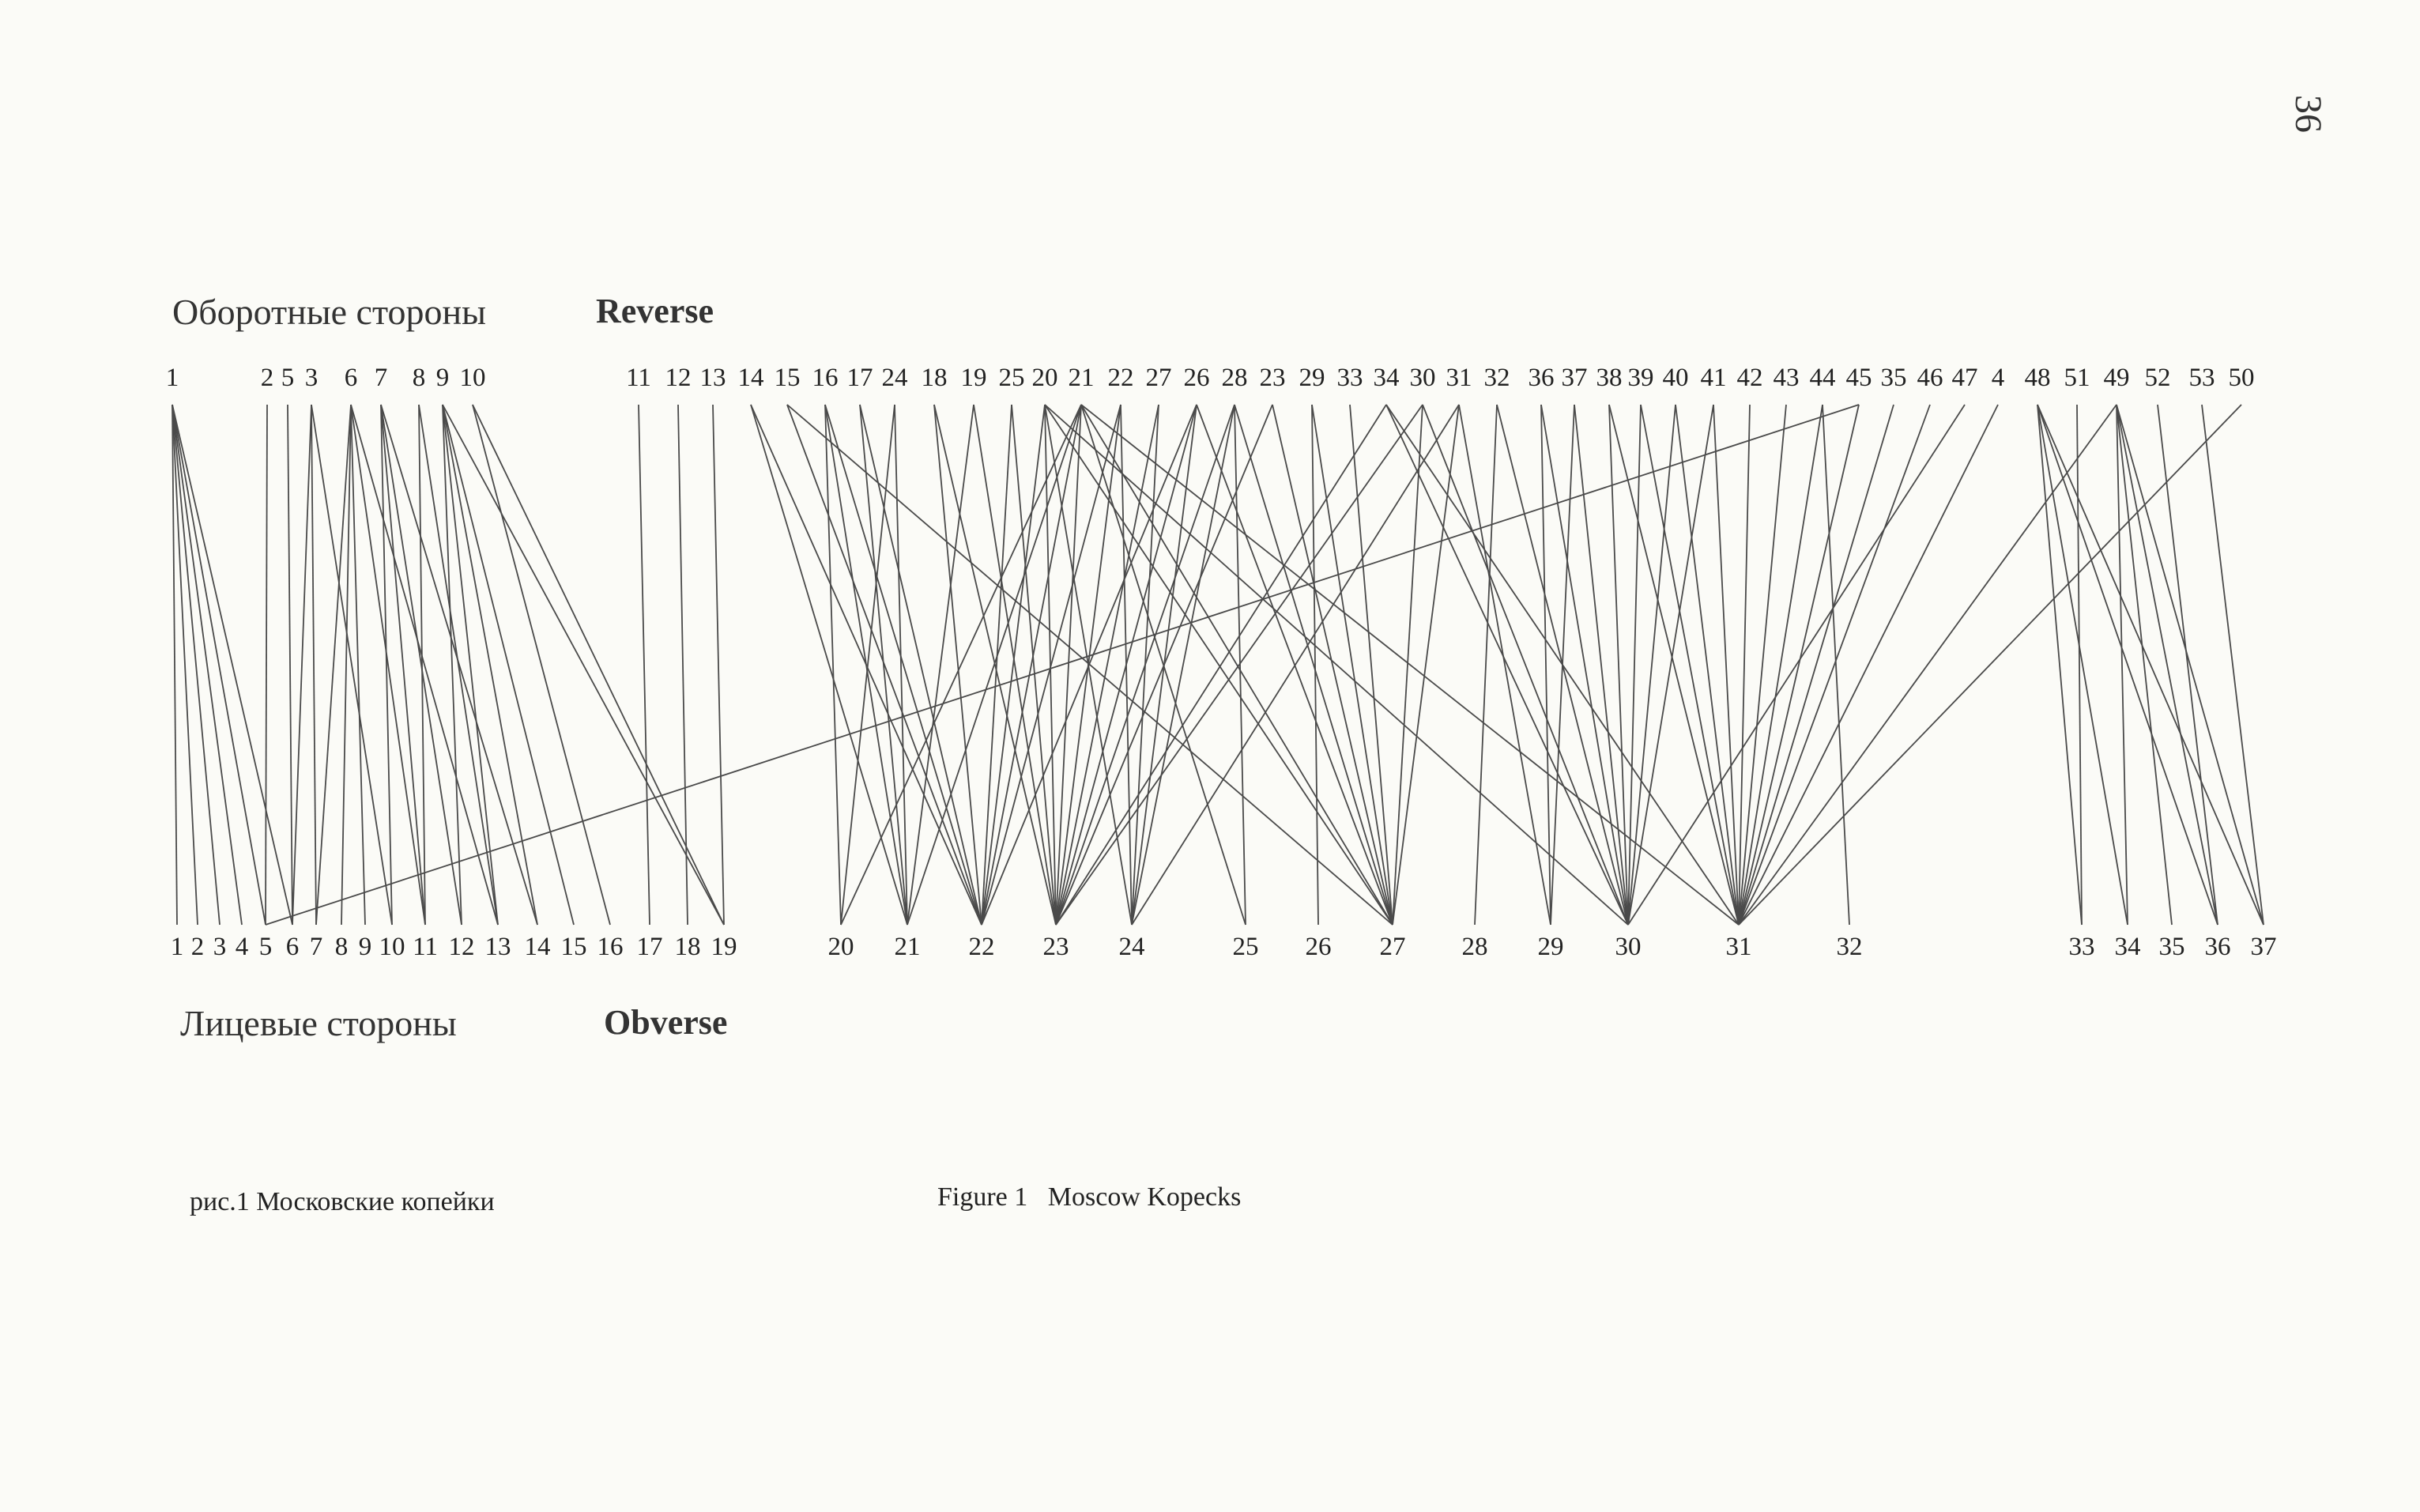 The image size is (2420, 1512). Describe the element at coordinates (1045, 378) in the screenshot. I see `reverse-node-20: 20` at that location.